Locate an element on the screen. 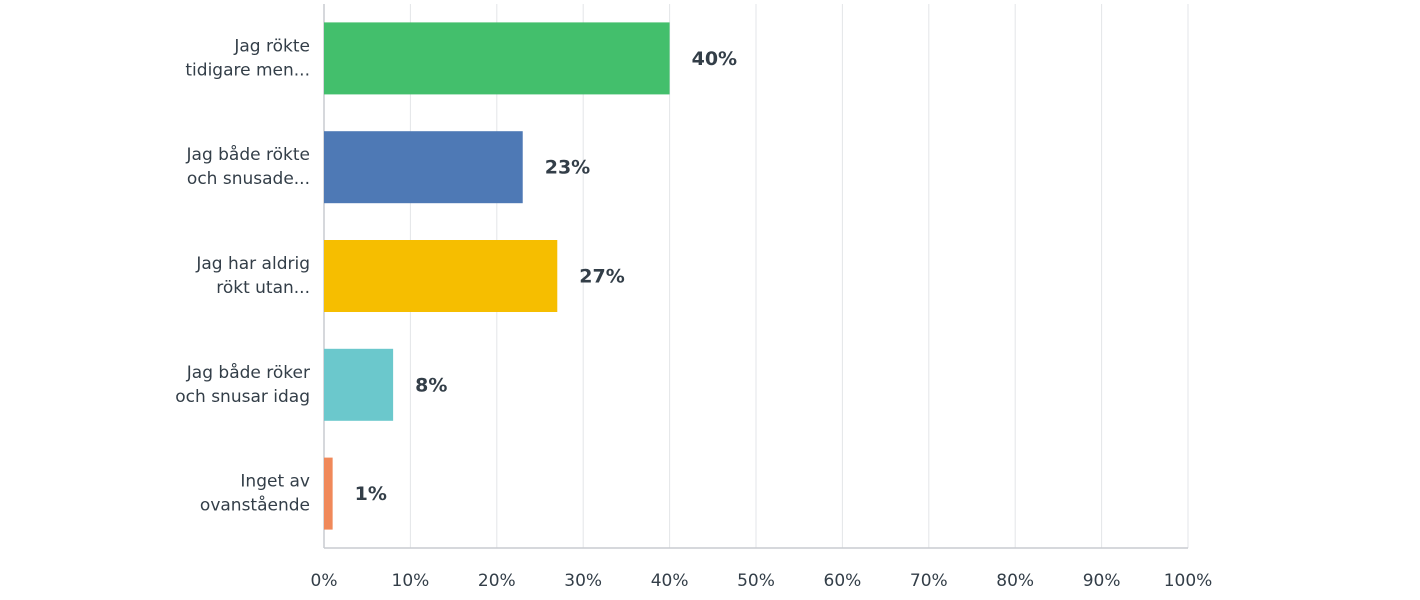 Image resolution: width=1420 pixels, height=600 pixels. y-tick-label: Jag både rökte is located at coordinates (248, 154).